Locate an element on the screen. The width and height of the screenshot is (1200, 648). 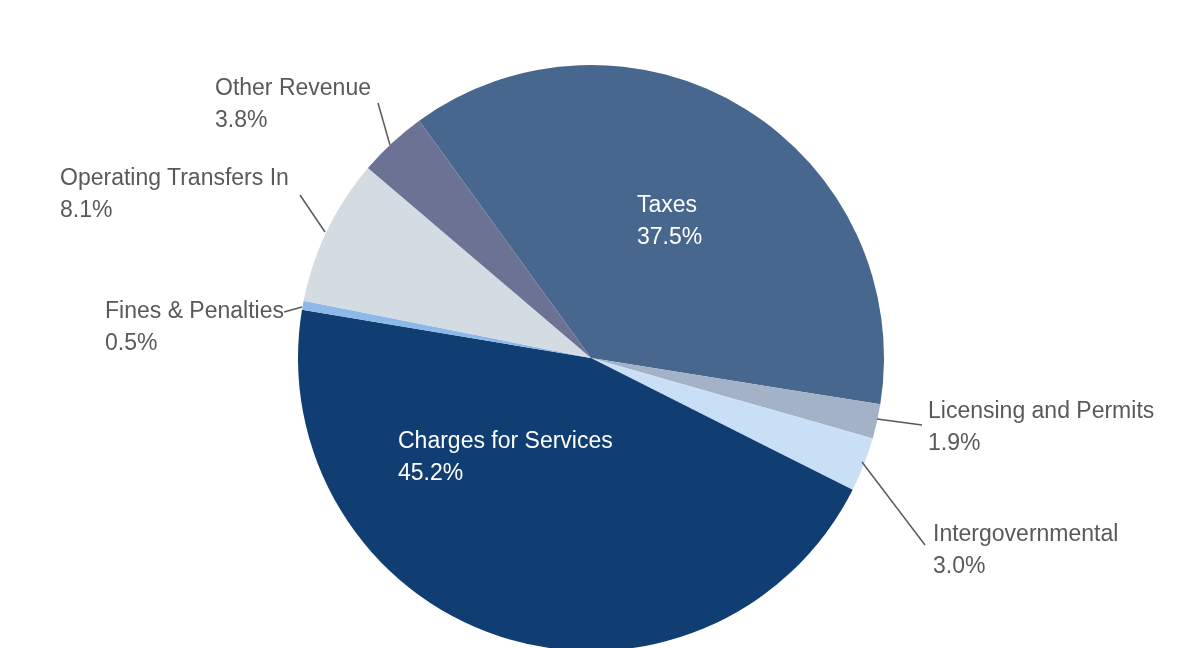
slice-label: Other Revenue is located at coordinates (293, 87).